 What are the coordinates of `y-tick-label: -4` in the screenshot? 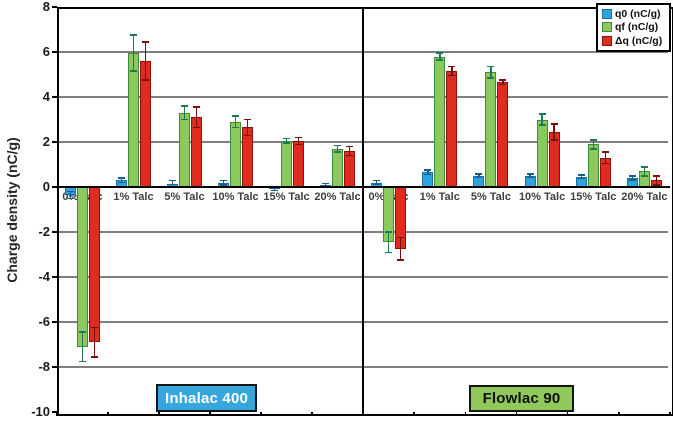 It's located at (44, 276).